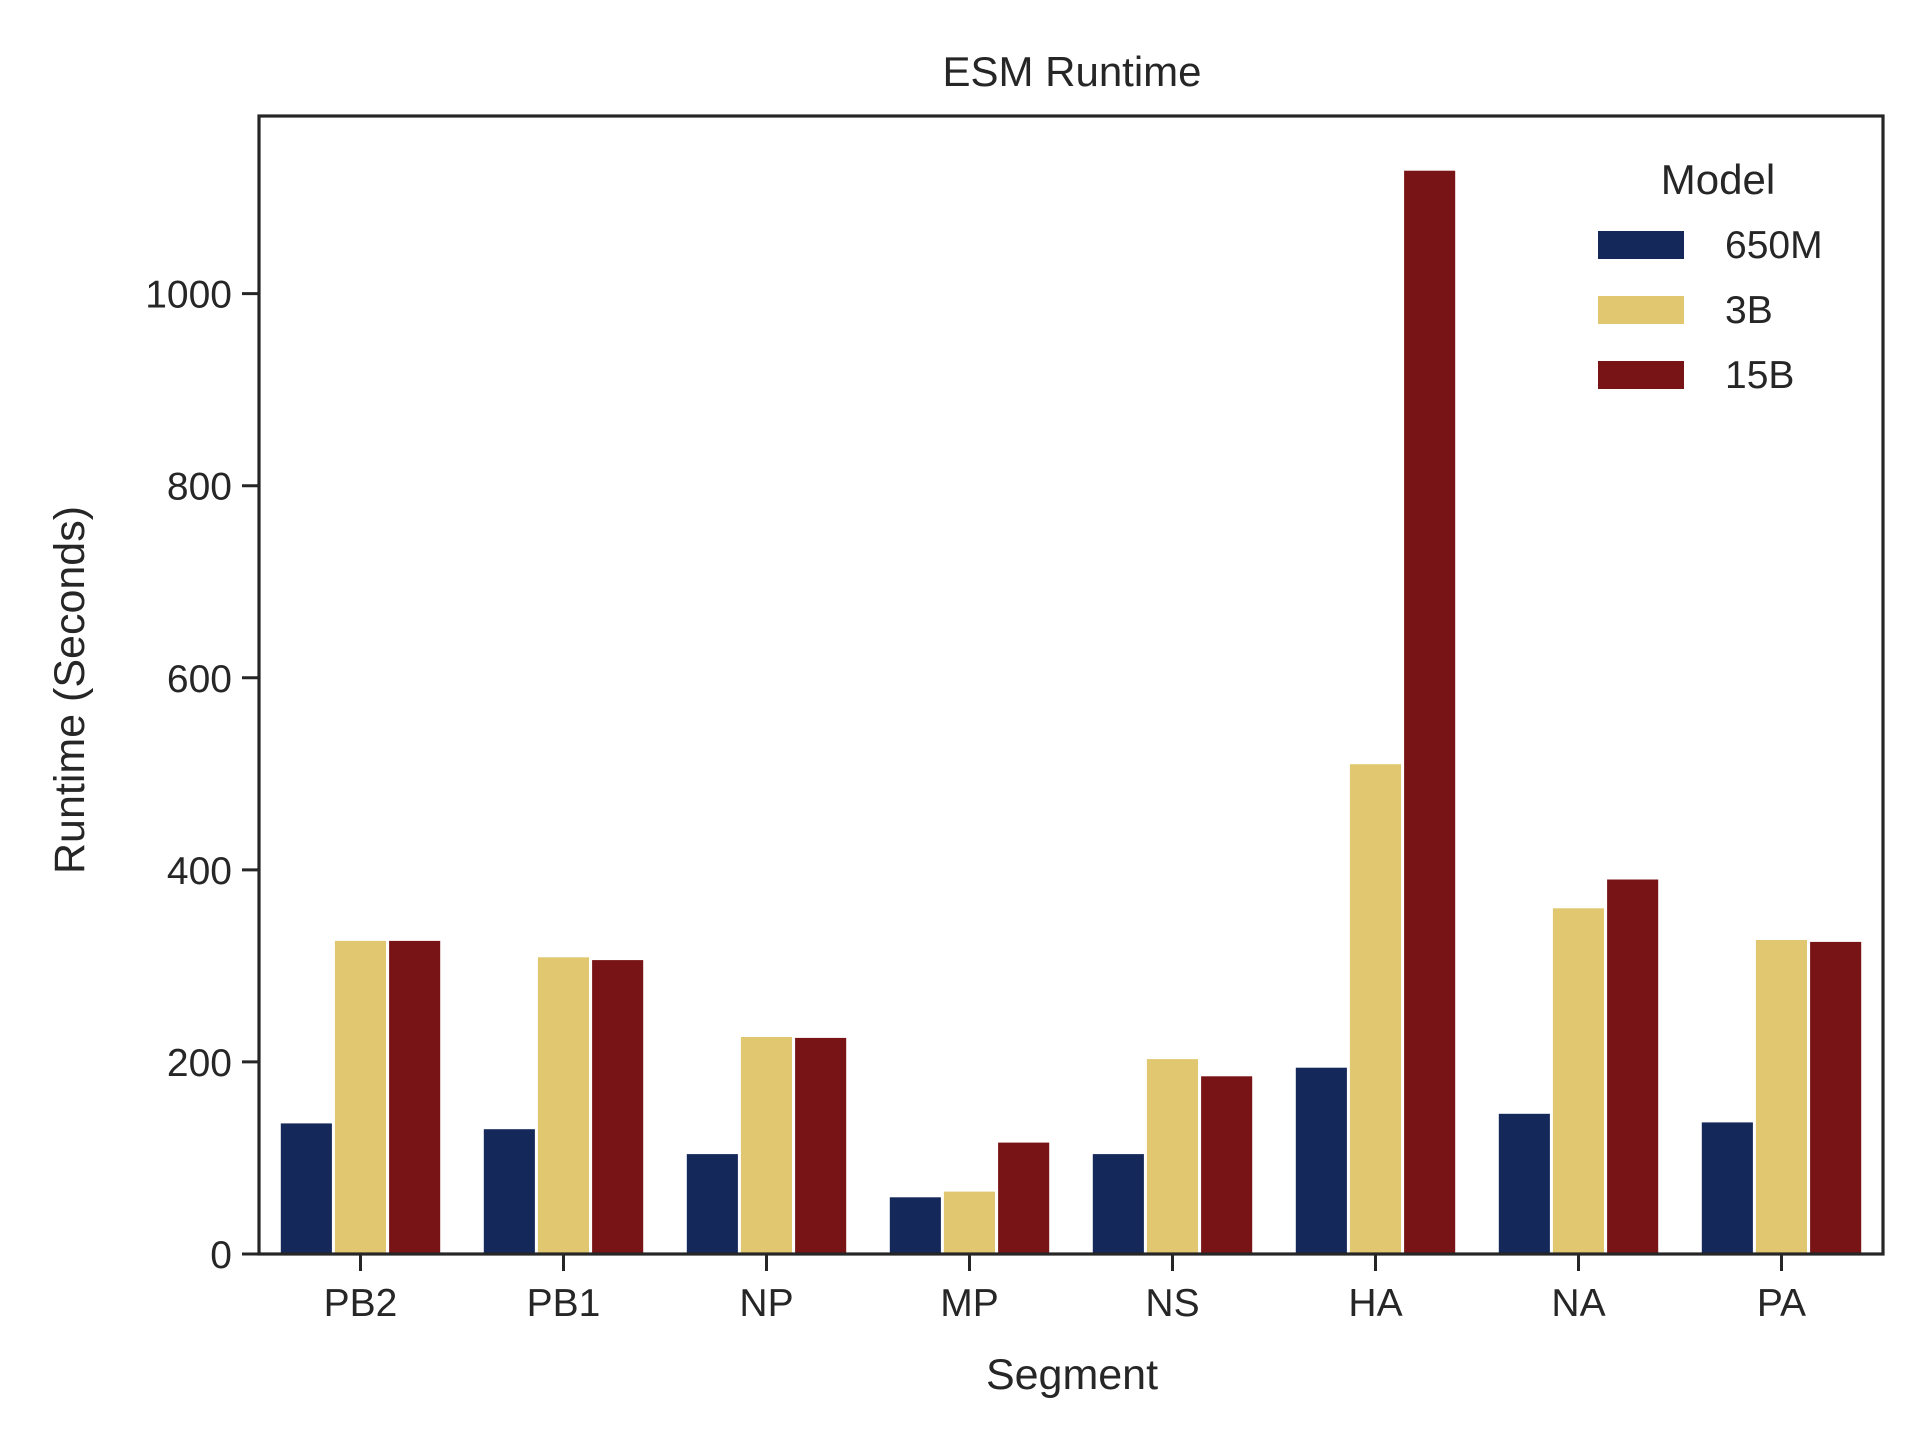  I want to click on y-axis-label: Runtime (Seconds), so click(70, 690).